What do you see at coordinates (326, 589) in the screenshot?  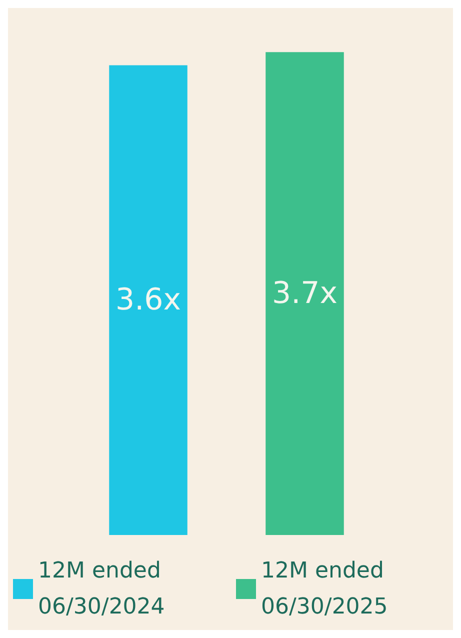 I see `legend-label: 12M ended 06/30/2025` at bounding box center [326, 589].